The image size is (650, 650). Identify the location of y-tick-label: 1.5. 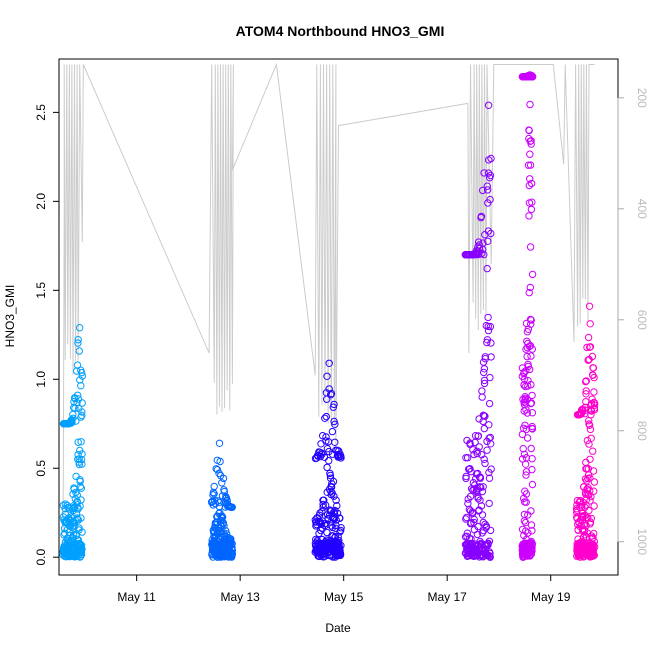
(41, 290).